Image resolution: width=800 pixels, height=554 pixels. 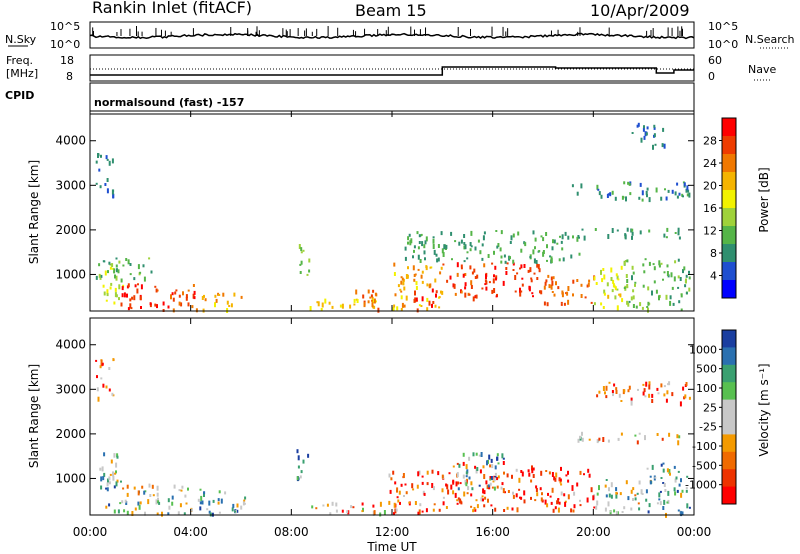 What do you see at coordinates (22, 73) in the screenshot?
I see `freq-unit: [MHz]` at bounding box center [22, 73].